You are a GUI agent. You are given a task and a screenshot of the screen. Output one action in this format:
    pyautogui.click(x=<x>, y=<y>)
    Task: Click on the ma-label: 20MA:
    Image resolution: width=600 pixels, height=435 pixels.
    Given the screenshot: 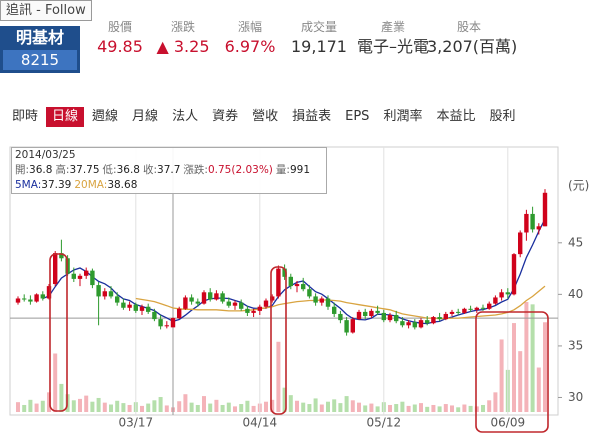 What is the action you would take?
    pyautogui.click(x=91, y=185)
    